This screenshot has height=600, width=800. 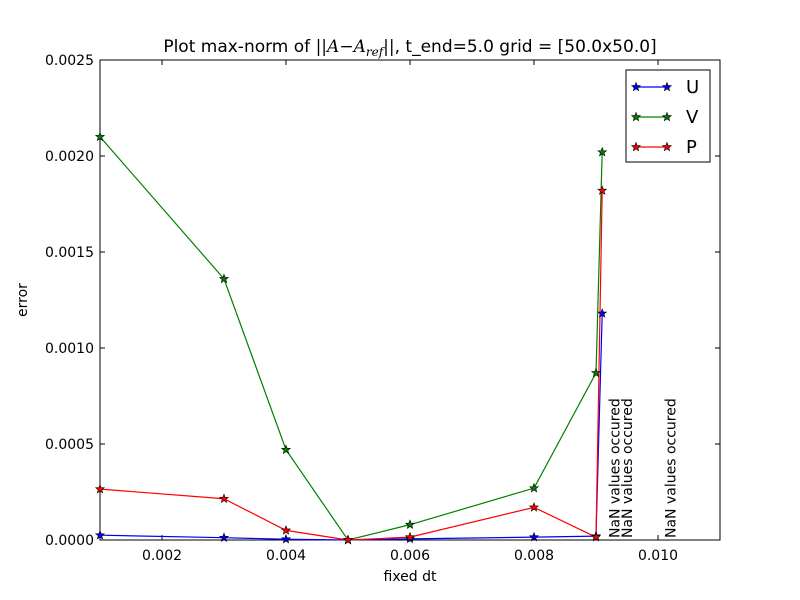 I want to click on legend-label-u: U, so click(x=692, y=87).